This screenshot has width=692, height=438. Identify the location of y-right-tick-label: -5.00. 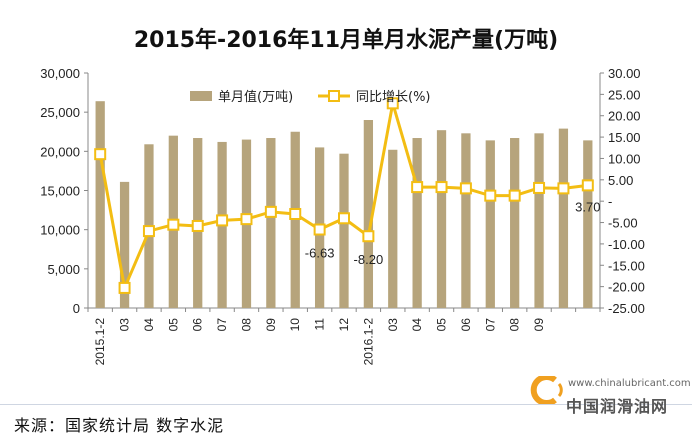
(623, 223).